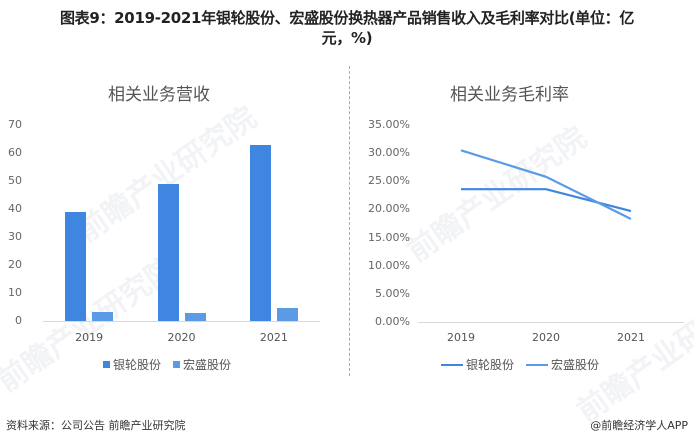  What do you see at coordinates (392, 321) in the screenshot?
I see `y-tick-label: 0.00%` at bounding box center [392, 321].